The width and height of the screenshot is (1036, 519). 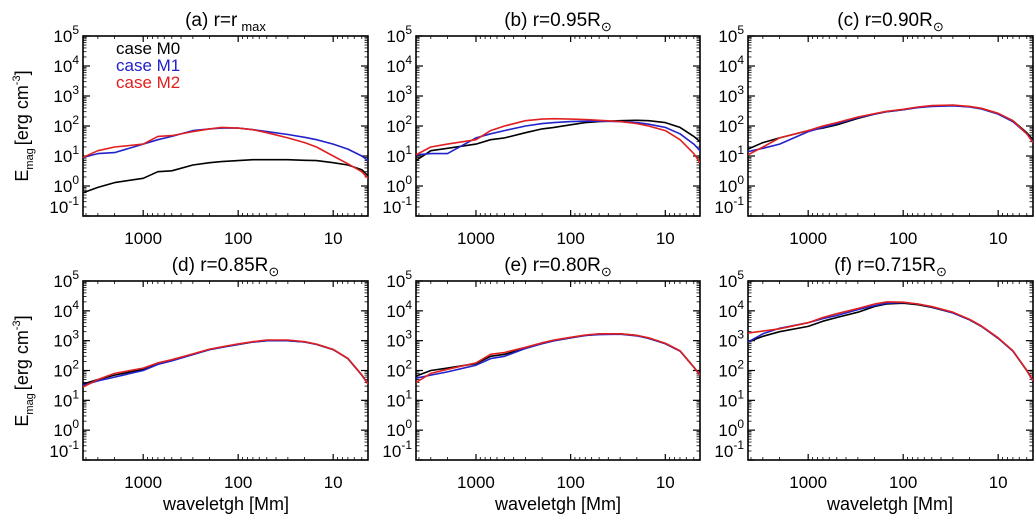 I want to click on x-axis-label-f: waveletgh [Mm], so click(x=889, y=504).